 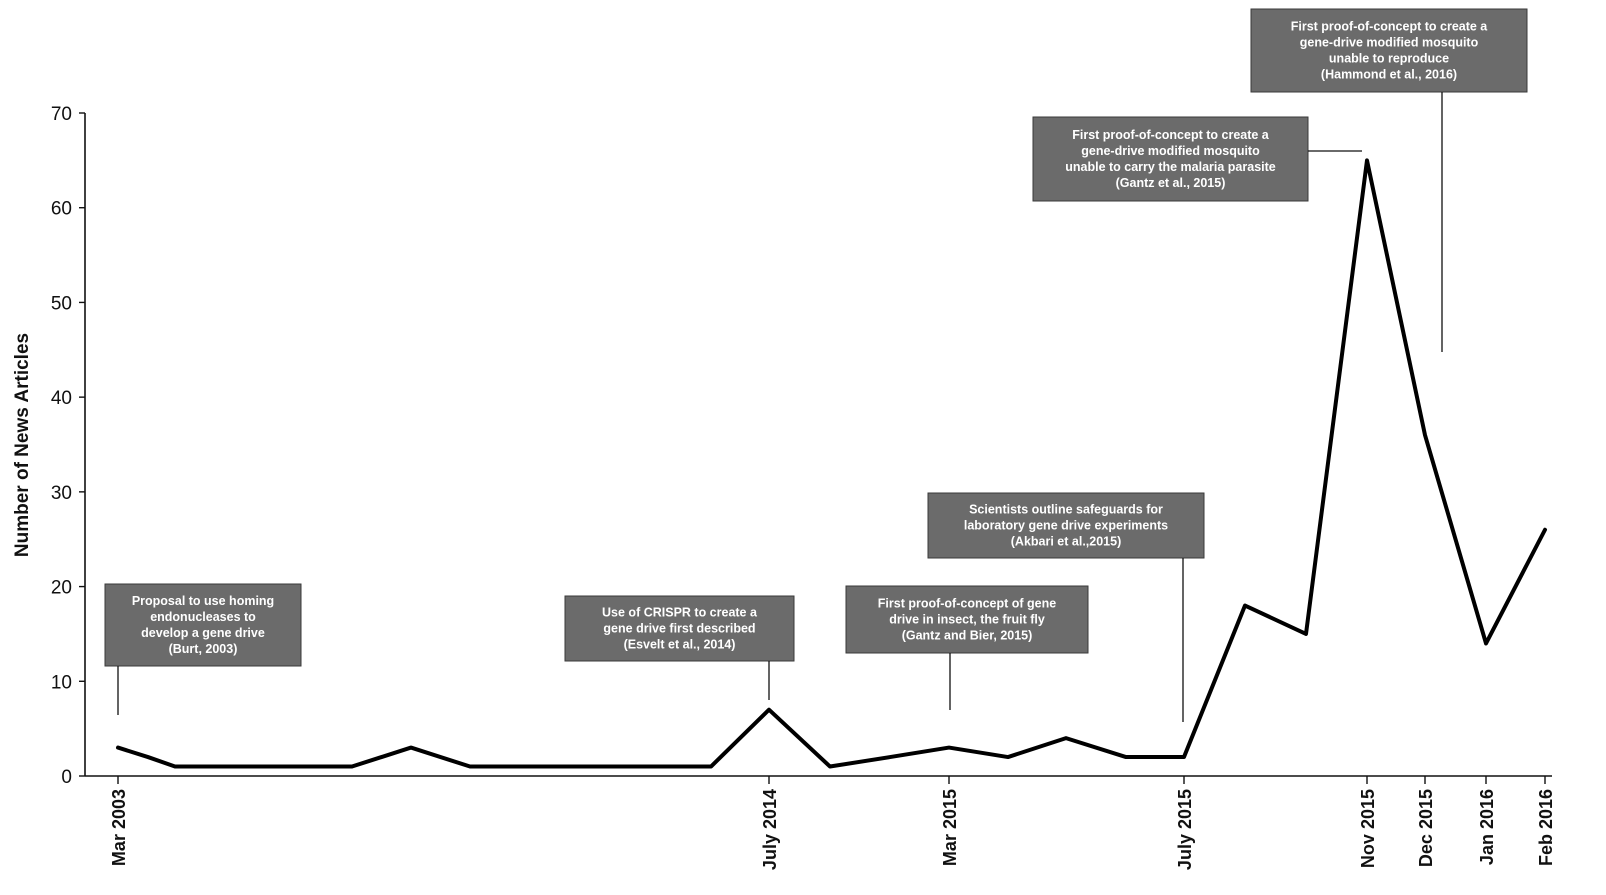 I want to click on y-tick-label: 20, so click(x=61, y=588).